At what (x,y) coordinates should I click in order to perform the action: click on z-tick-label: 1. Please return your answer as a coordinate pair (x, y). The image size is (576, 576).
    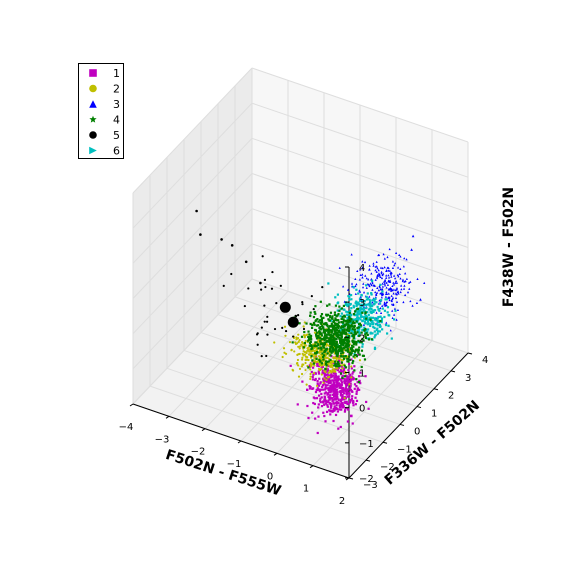
    Looking at the image, I should click on (362, 374).